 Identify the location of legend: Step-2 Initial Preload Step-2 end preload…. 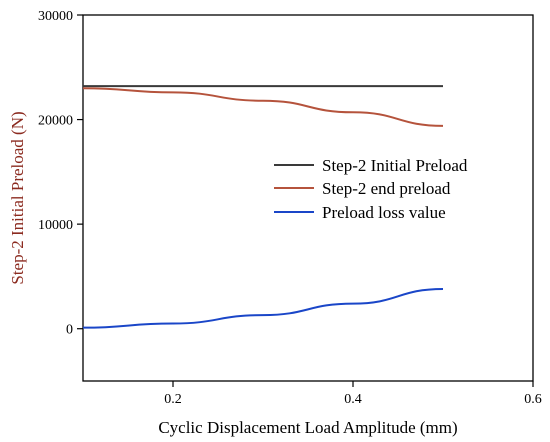
(371, 189).